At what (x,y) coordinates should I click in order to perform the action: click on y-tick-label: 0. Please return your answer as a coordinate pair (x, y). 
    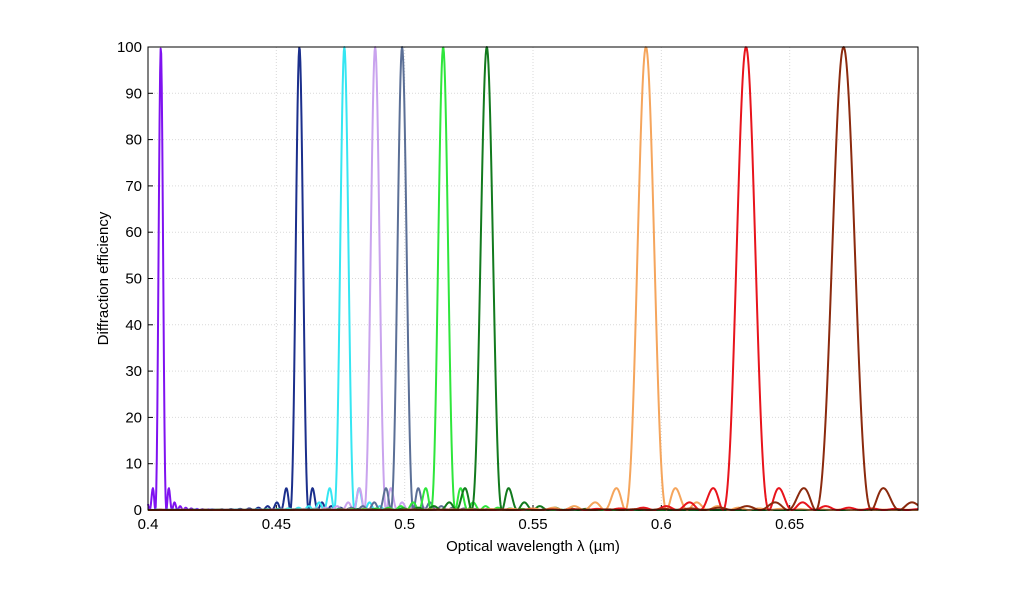
    Looking at the image, I should click on (138, 510).